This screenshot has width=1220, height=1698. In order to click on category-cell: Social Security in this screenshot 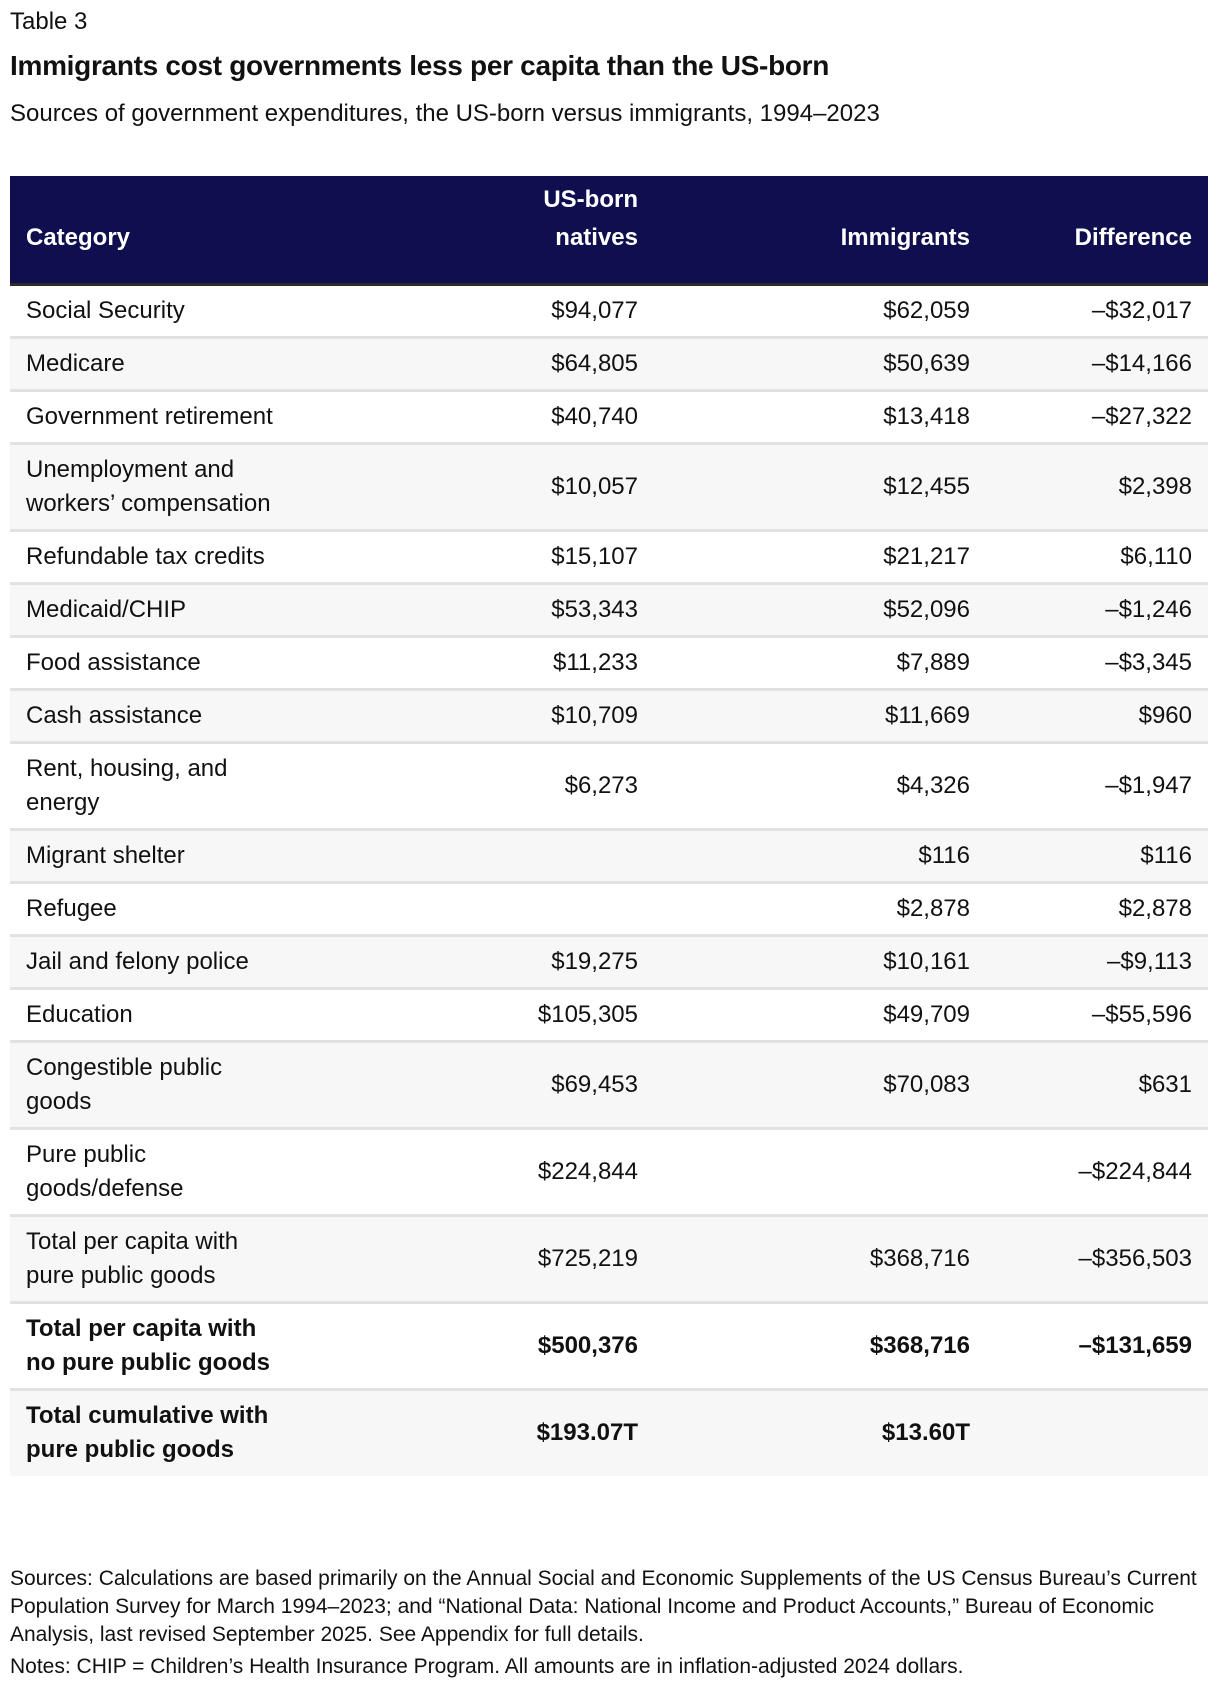, I will do `click(196, 310)`.